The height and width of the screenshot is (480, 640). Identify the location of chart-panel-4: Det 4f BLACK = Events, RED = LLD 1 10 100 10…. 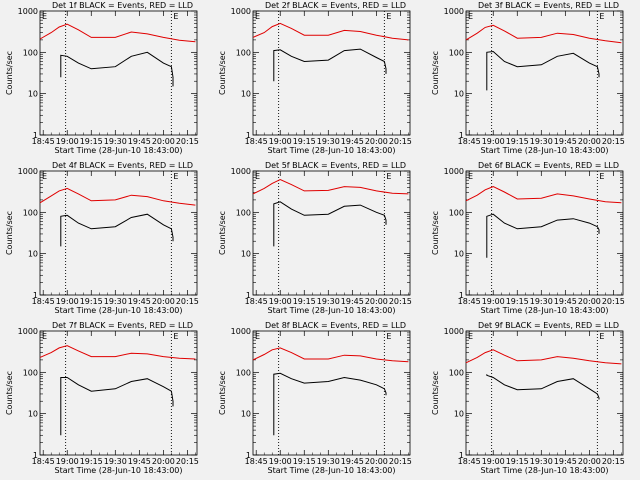
(102, 238).